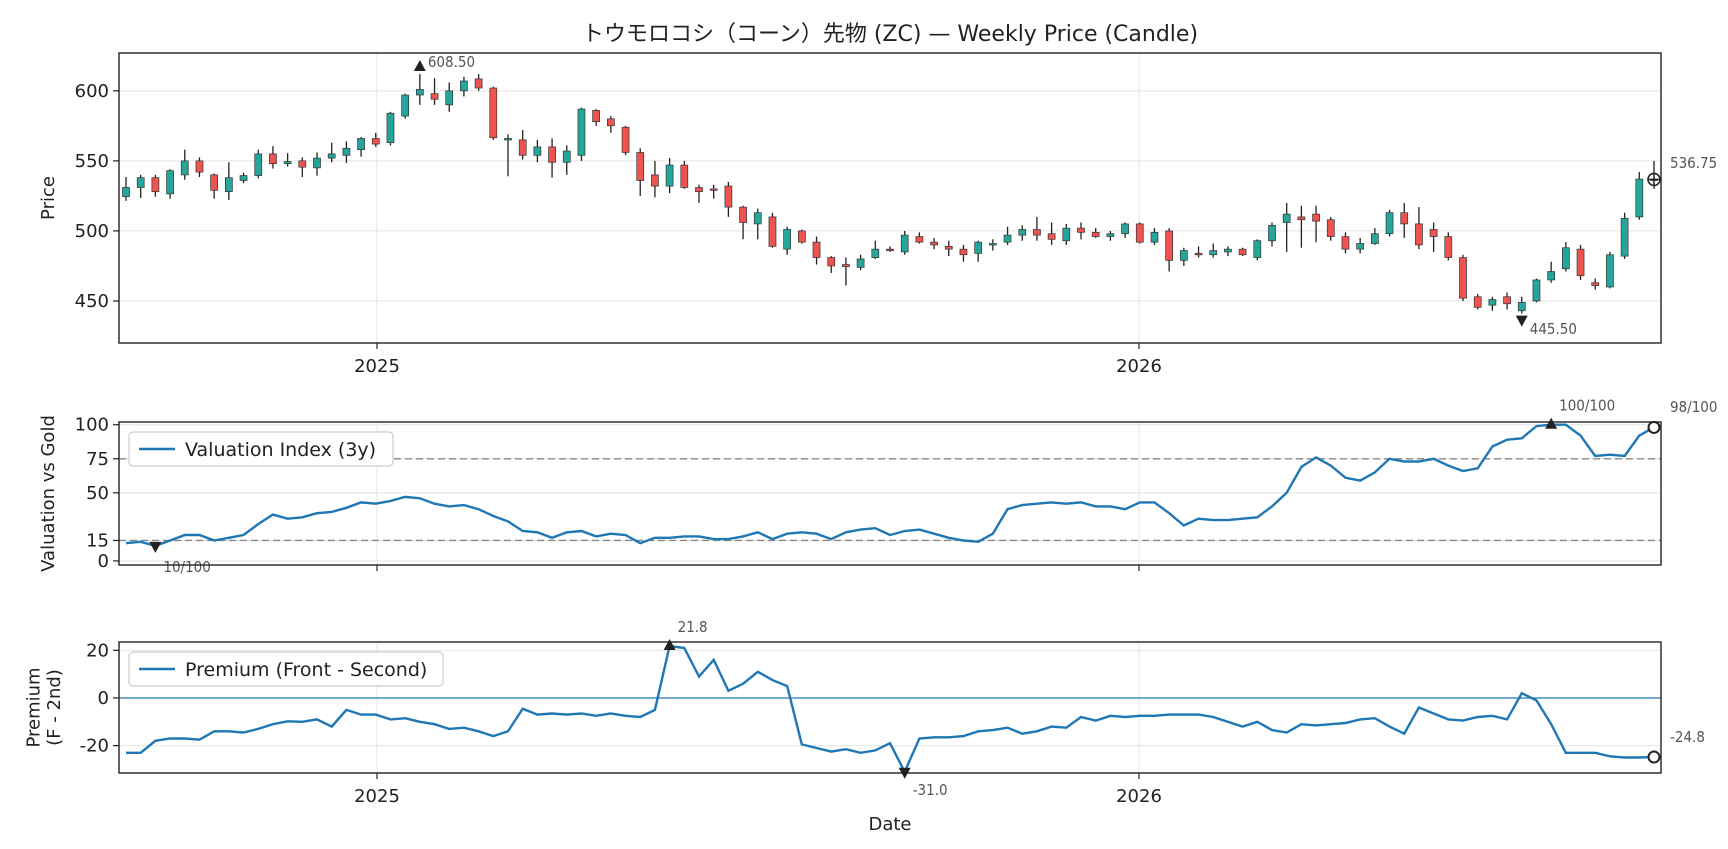 This screenshot has height=849, width=1728. I want to click on y-tick-label: 600, so click(92, 91).